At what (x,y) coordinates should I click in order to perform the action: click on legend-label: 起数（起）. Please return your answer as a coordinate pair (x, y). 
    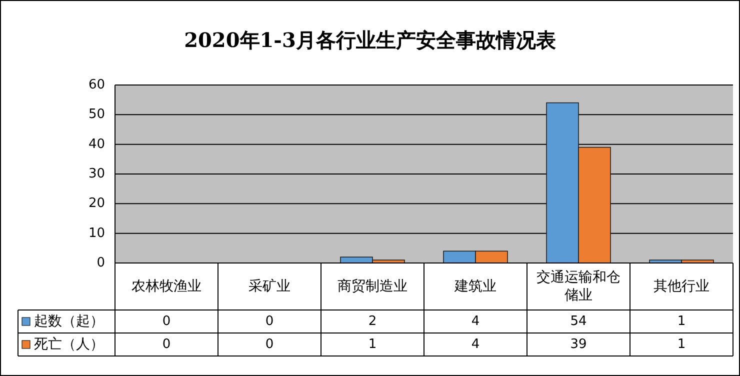
    Looking at the image, I should click on (69, 322).